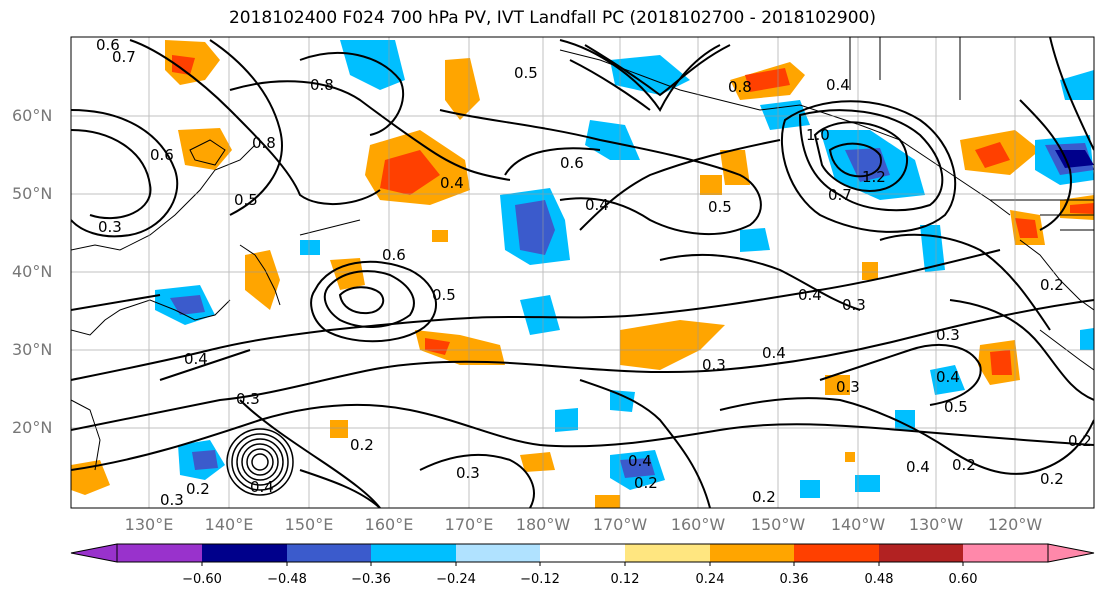 Image resolution: width=1105 pixels, height=601 pixels. I want to click on colorbar-tick-label: −0.48, so click(287, 579).